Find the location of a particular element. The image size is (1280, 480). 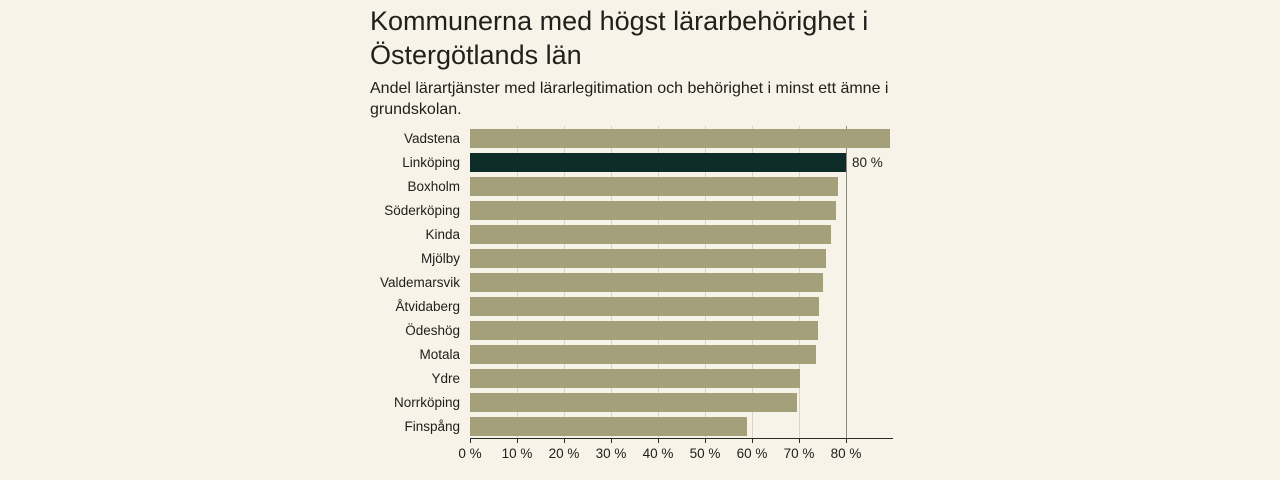

bar-row: 80 % is located at coordinates (681, 162).